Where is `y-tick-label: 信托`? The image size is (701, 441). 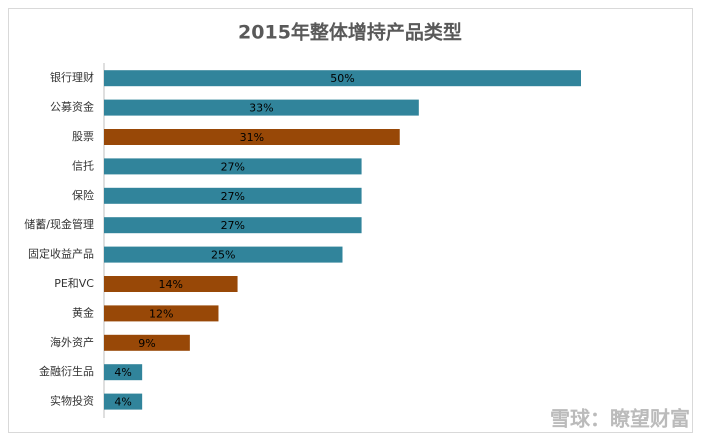 y-tick-label: 信托 is located at coordinates (83, 165).